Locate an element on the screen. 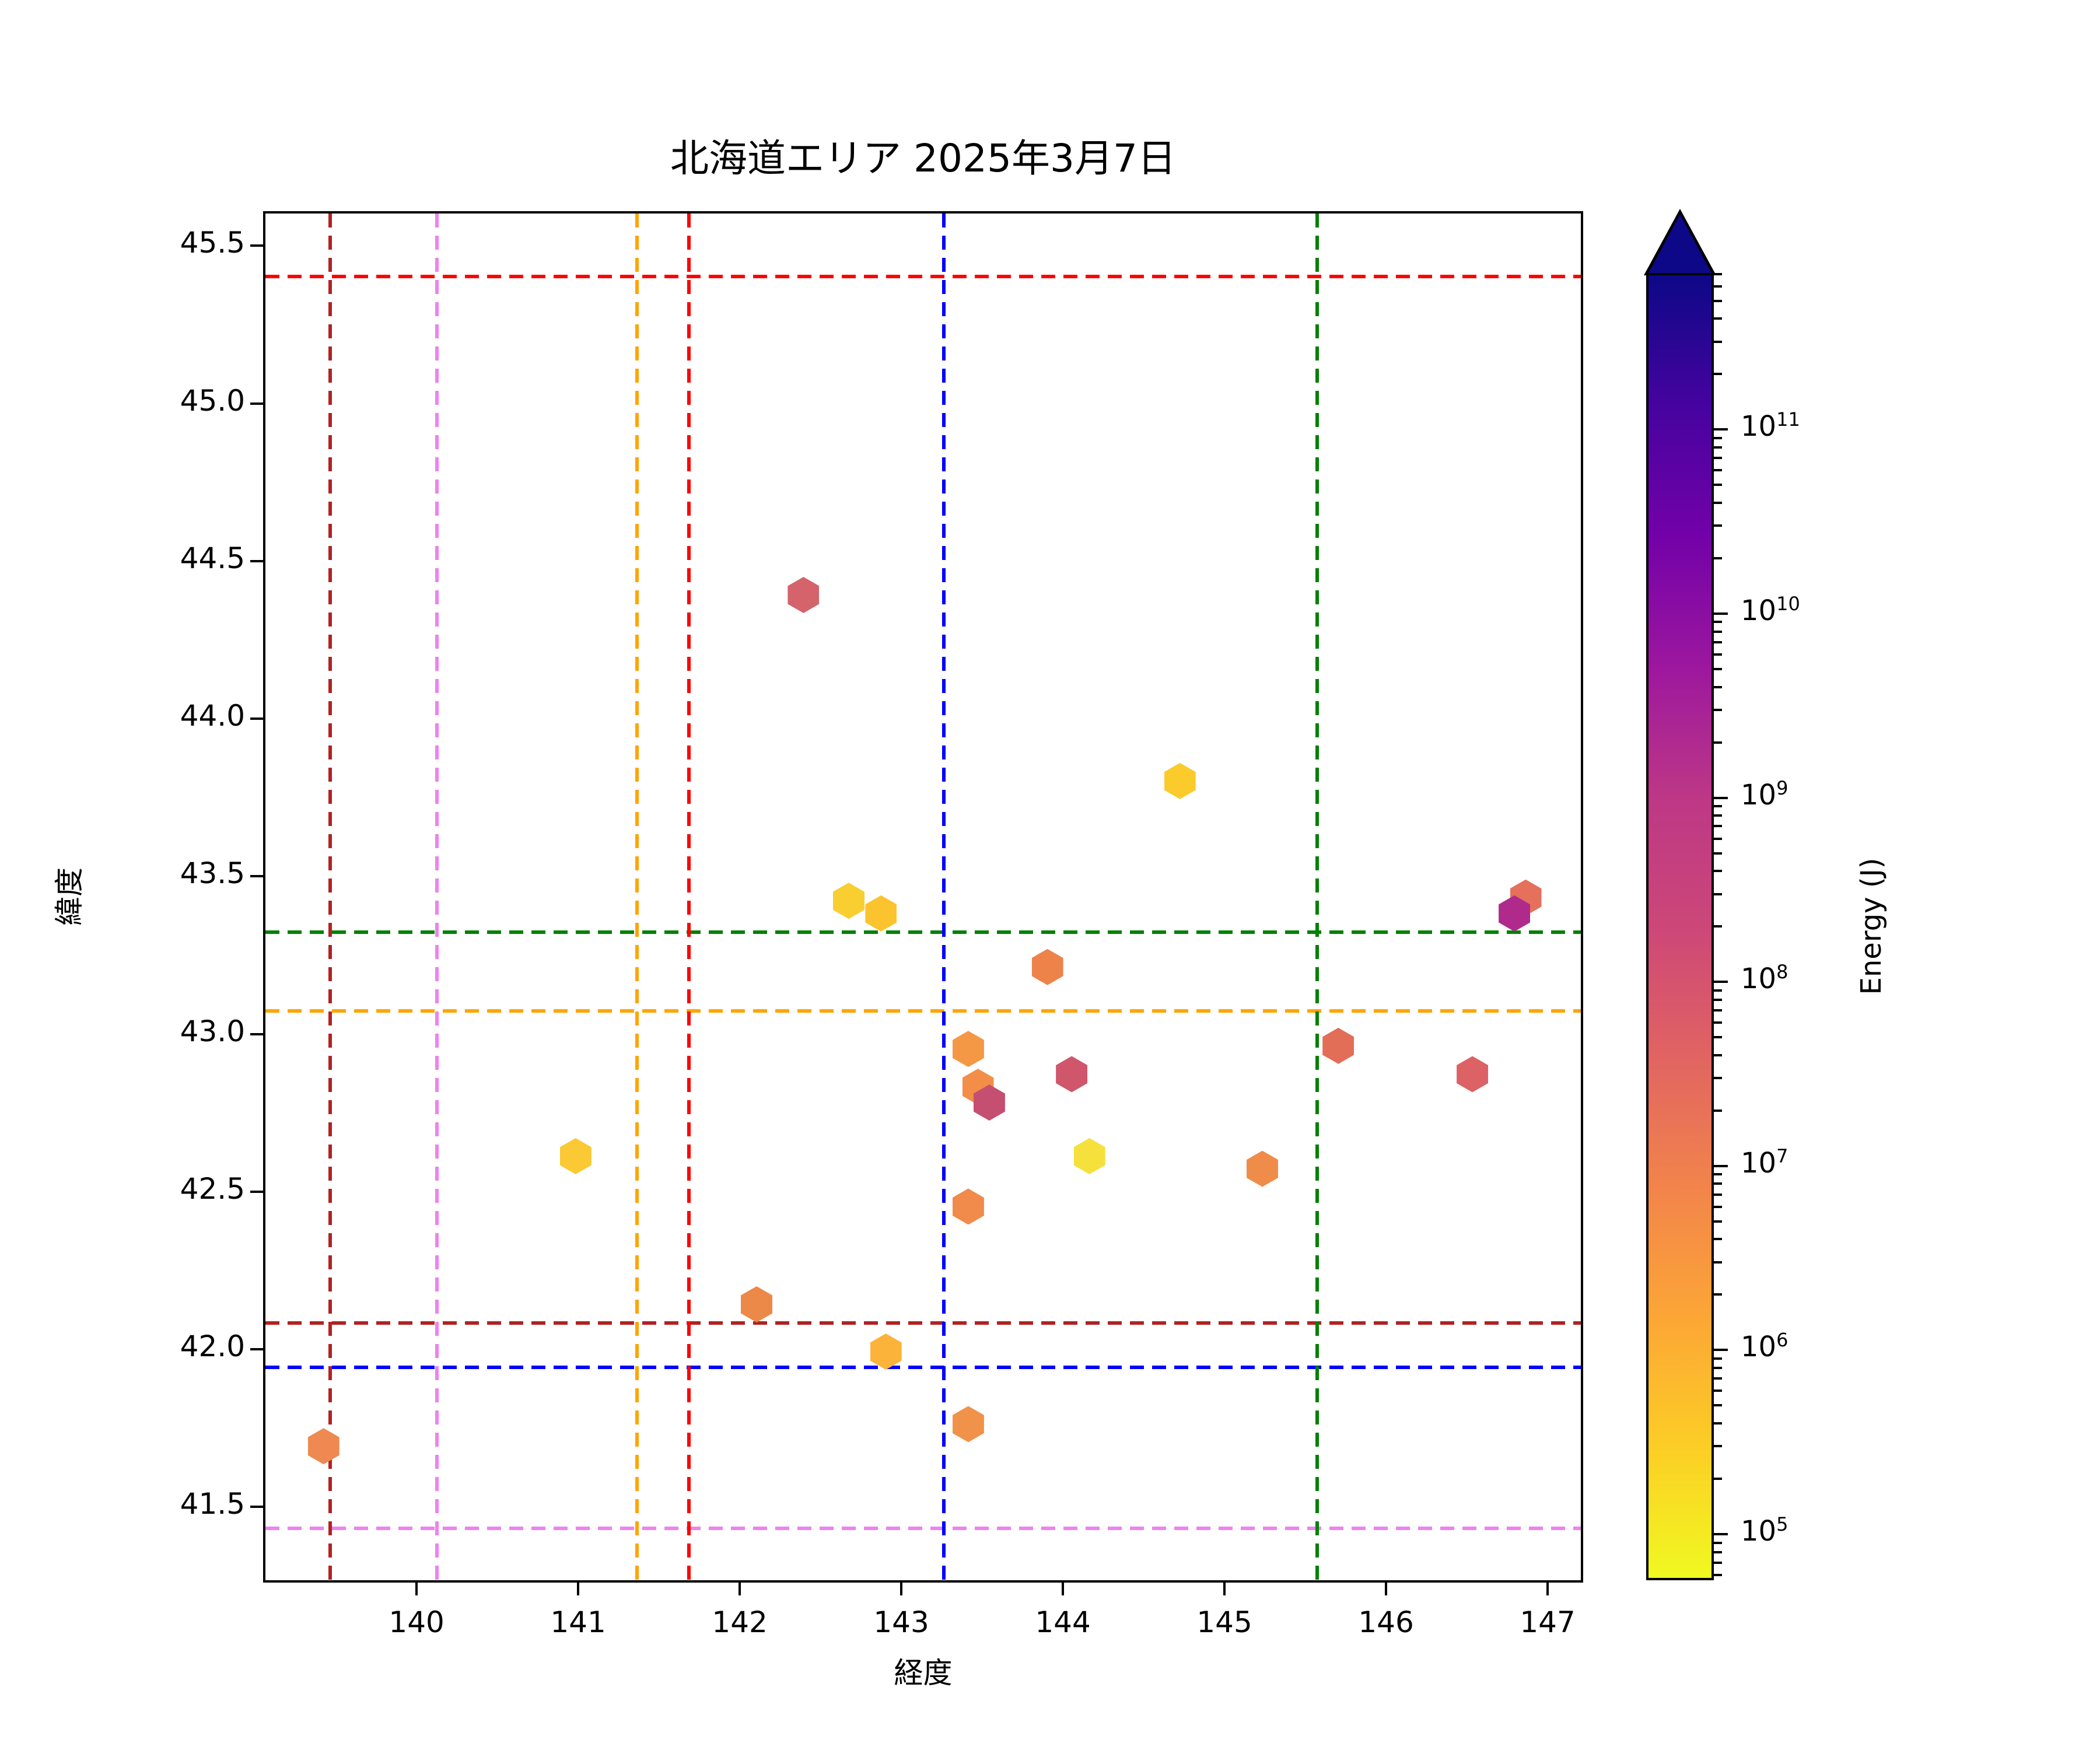 This screenshot has width=2100, height=1750. colorbar-tick-exponent: 10 is located at coordinates (1788, 603).